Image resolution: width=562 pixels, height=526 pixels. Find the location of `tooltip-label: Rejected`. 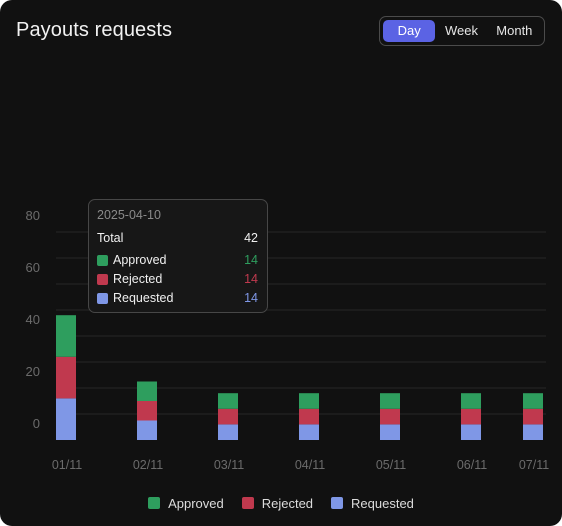

tooltip-label: Rejected is located at coordinates (138, 279).